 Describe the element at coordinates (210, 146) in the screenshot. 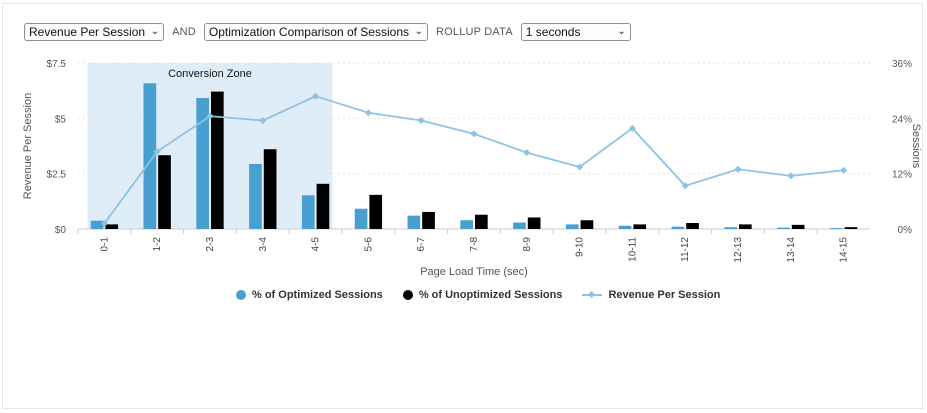

I see `conversion-zone-band` at that location.